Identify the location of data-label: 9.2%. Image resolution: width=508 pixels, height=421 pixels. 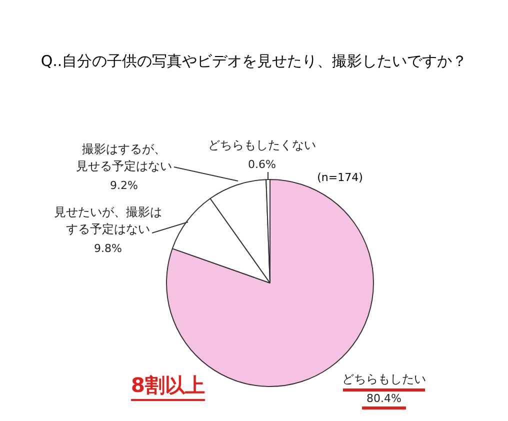
(124, 185).